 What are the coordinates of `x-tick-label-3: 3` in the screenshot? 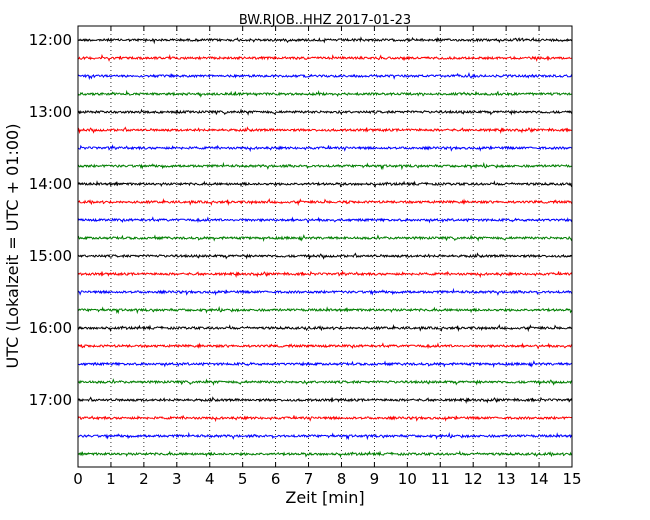 It's located at (177, 479).